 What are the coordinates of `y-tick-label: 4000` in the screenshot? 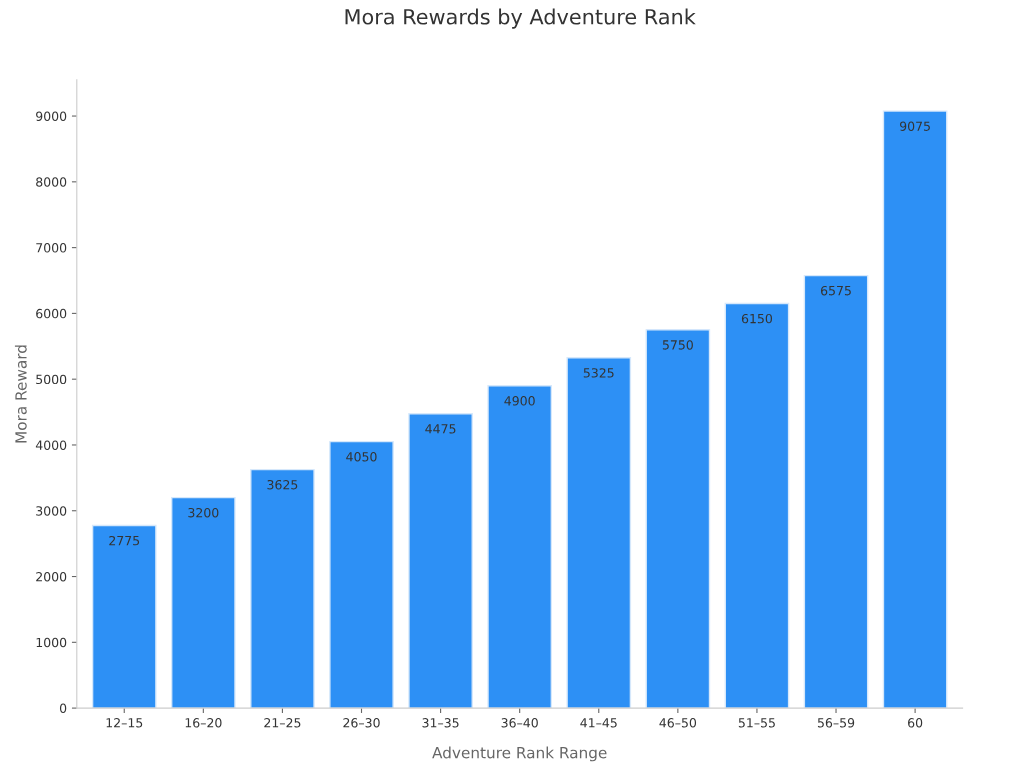 It's located at (51, 445).